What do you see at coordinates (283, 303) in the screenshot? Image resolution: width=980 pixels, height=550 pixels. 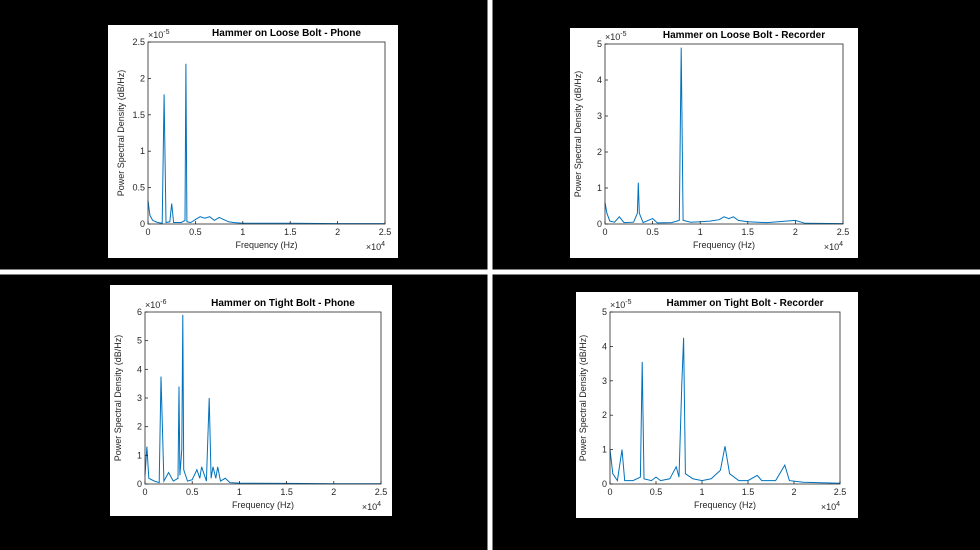 I see `chart-title: Hammer on Tight Bolt - Phone` at bounding box center [283, 303].